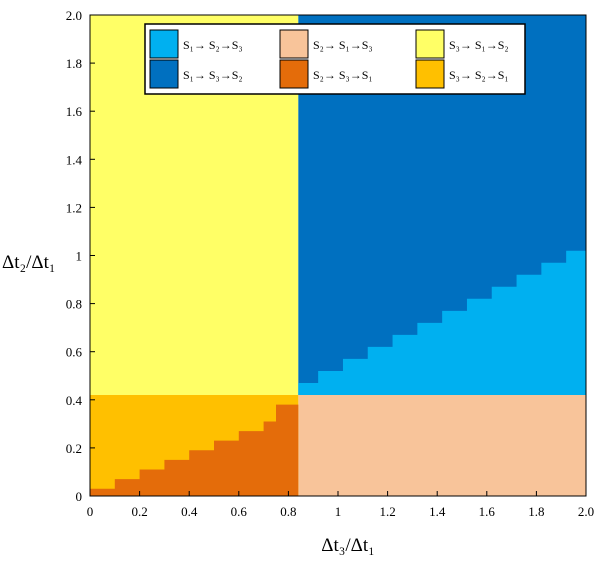 This screenshot has height=563, width=597. I want to click on legend-label-s1s3s2: S₁→ S₃→S₂, so click(213, 75).